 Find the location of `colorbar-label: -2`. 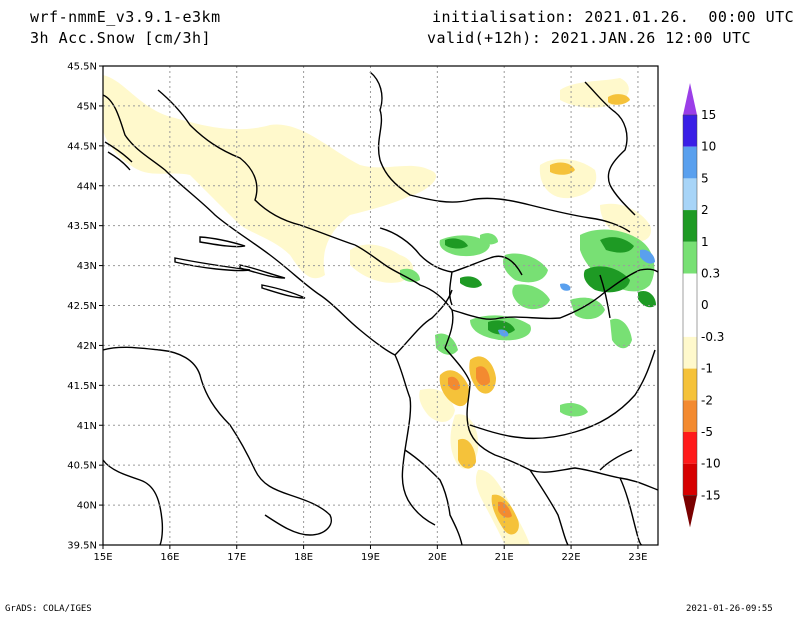

colorbar-label: -2 is located at coordinates (707, 400).